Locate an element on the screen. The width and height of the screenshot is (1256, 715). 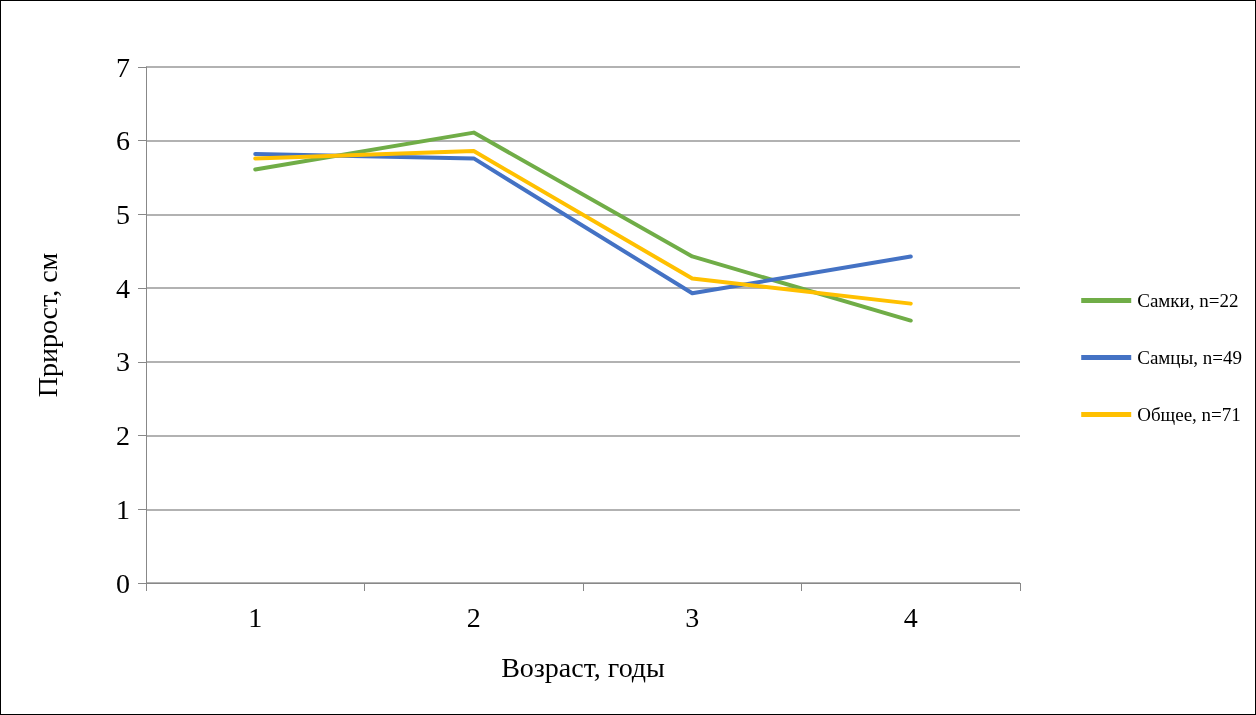
x-tick-label: 2 is located at coordinates (473, 617).